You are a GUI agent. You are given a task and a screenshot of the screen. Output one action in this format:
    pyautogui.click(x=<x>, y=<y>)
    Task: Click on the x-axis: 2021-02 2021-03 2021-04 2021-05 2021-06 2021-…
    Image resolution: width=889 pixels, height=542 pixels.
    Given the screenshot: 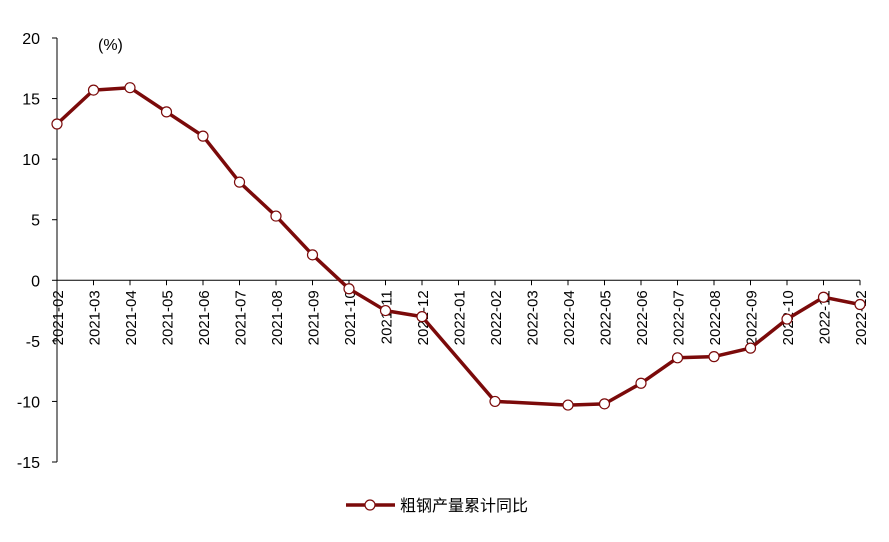 What is the action you would take?
    pyautogui.click(x=460, y=312)
    